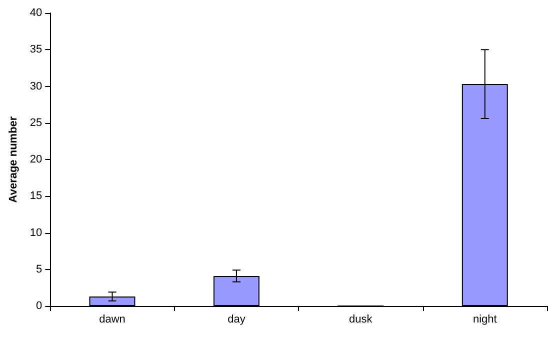 Image resolution: width=557 pixels, height=342 pixels. Describe the element at coordinates (39, 306) in the screenshot. I see `y-tick-label: 0` at that location.